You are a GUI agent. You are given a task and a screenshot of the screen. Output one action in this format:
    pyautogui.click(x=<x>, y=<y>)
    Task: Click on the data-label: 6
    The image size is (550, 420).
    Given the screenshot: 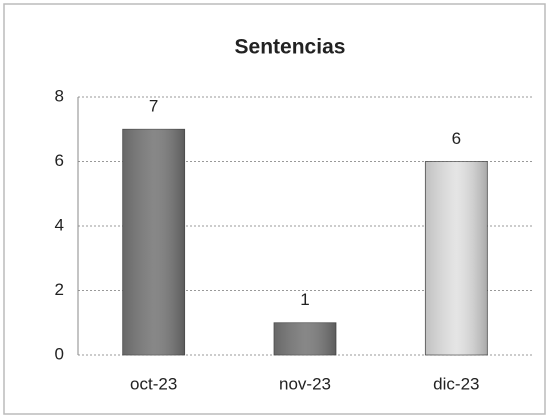 What is the action you would take?
    pyautogui.click(x=456, y=138)
    